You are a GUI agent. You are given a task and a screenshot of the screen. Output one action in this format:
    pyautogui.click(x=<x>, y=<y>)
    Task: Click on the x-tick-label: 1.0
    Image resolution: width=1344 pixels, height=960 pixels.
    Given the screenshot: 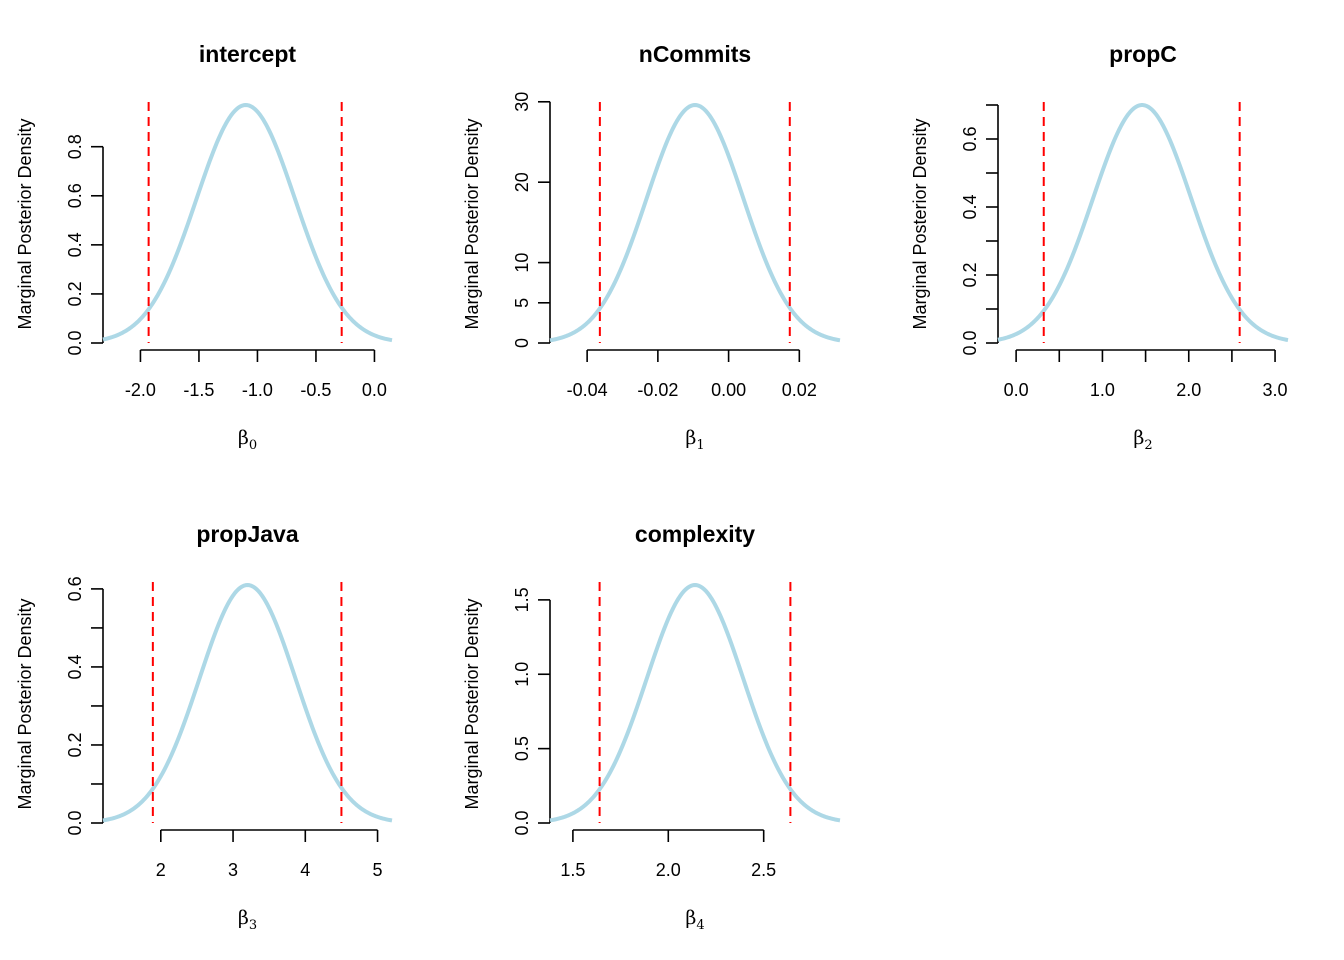 What is the action you would take?
    pyautogui.click(x=1102, y=390)
    